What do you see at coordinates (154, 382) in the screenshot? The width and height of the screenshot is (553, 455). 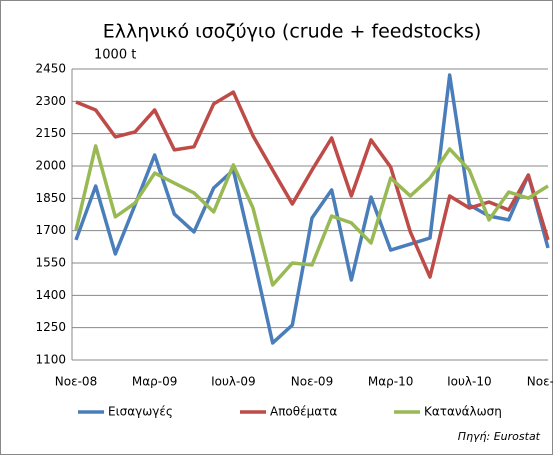 I see `x-tick-label: Μαρ-09` at bounding box center [154, 382].